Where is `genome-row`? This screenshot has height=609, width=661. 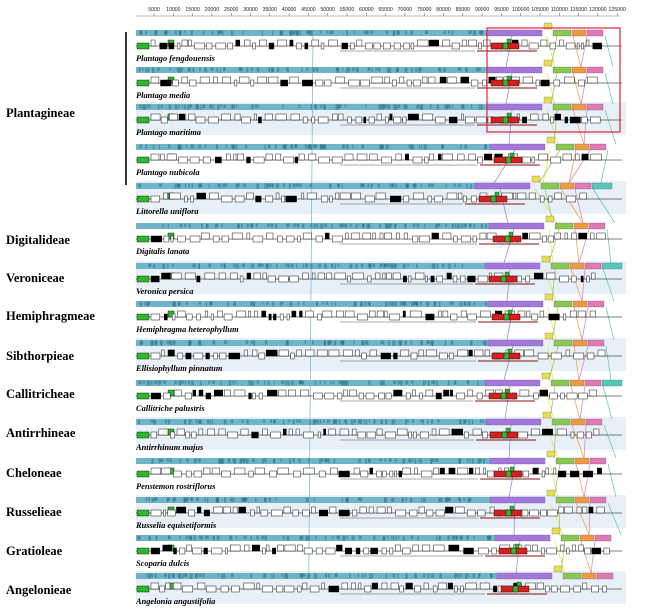
genome-row is located at coordinates (379, 504).